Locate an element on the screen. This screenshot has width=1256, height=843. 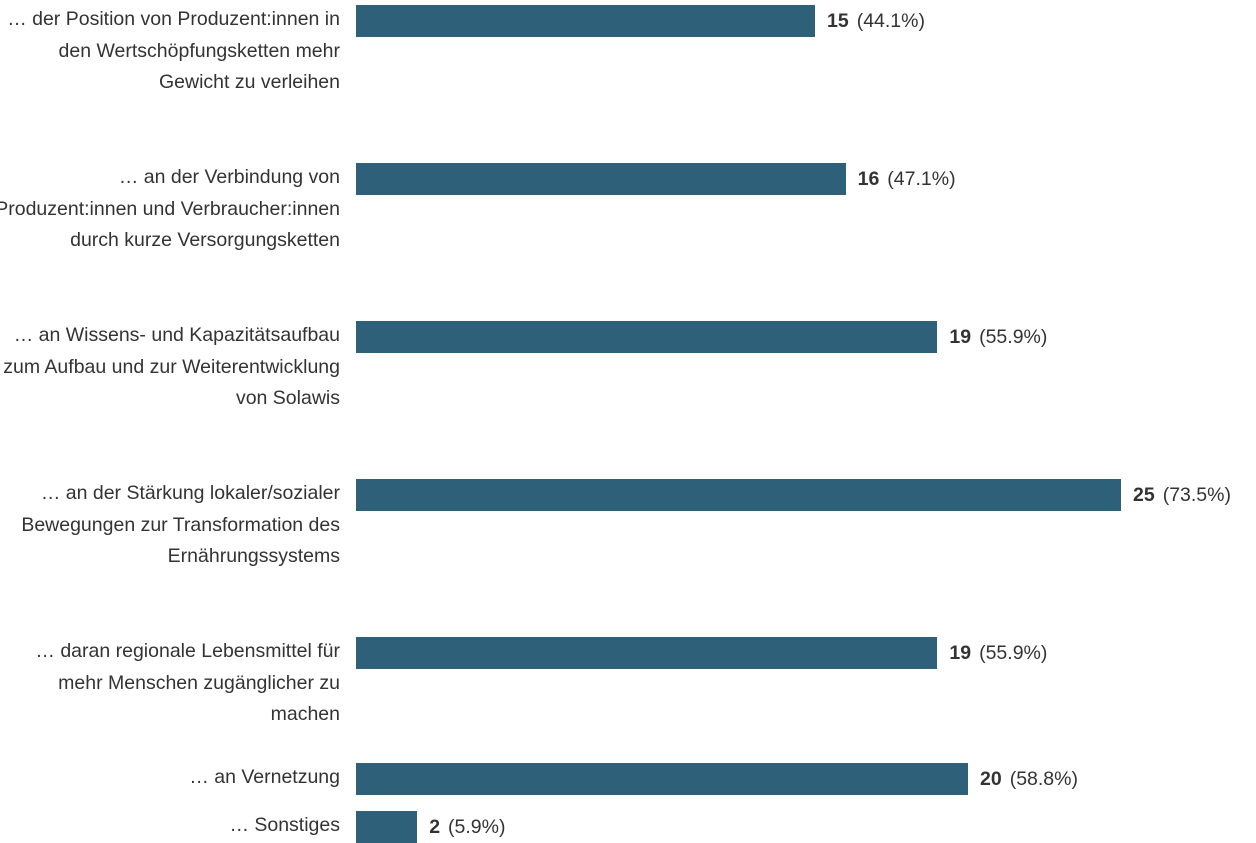
value-percent: (5.9%) is located at coordinates (477, 827).